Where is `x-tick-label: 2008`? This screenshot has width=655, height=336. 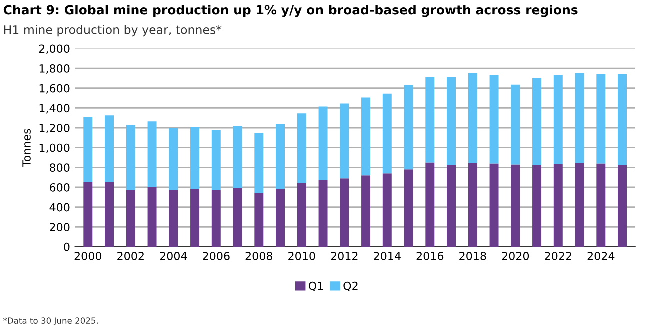 x-tick-label: 2008 is located at coordinates (259, 256).